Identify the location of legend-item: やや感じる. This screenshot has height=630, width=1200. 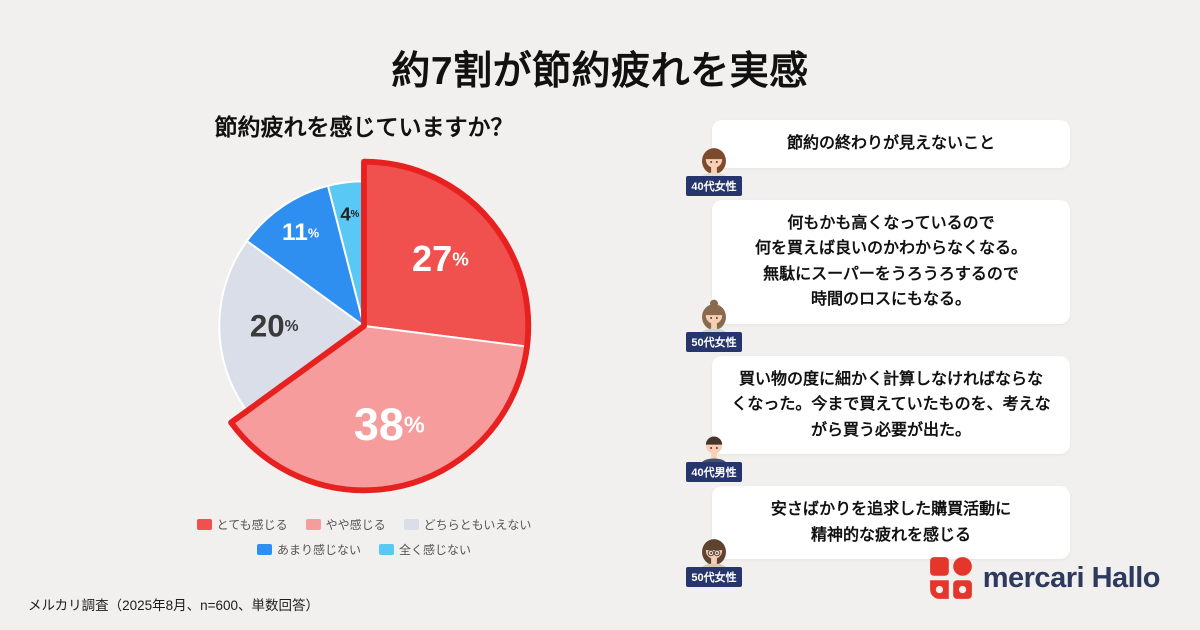
(345, 524).